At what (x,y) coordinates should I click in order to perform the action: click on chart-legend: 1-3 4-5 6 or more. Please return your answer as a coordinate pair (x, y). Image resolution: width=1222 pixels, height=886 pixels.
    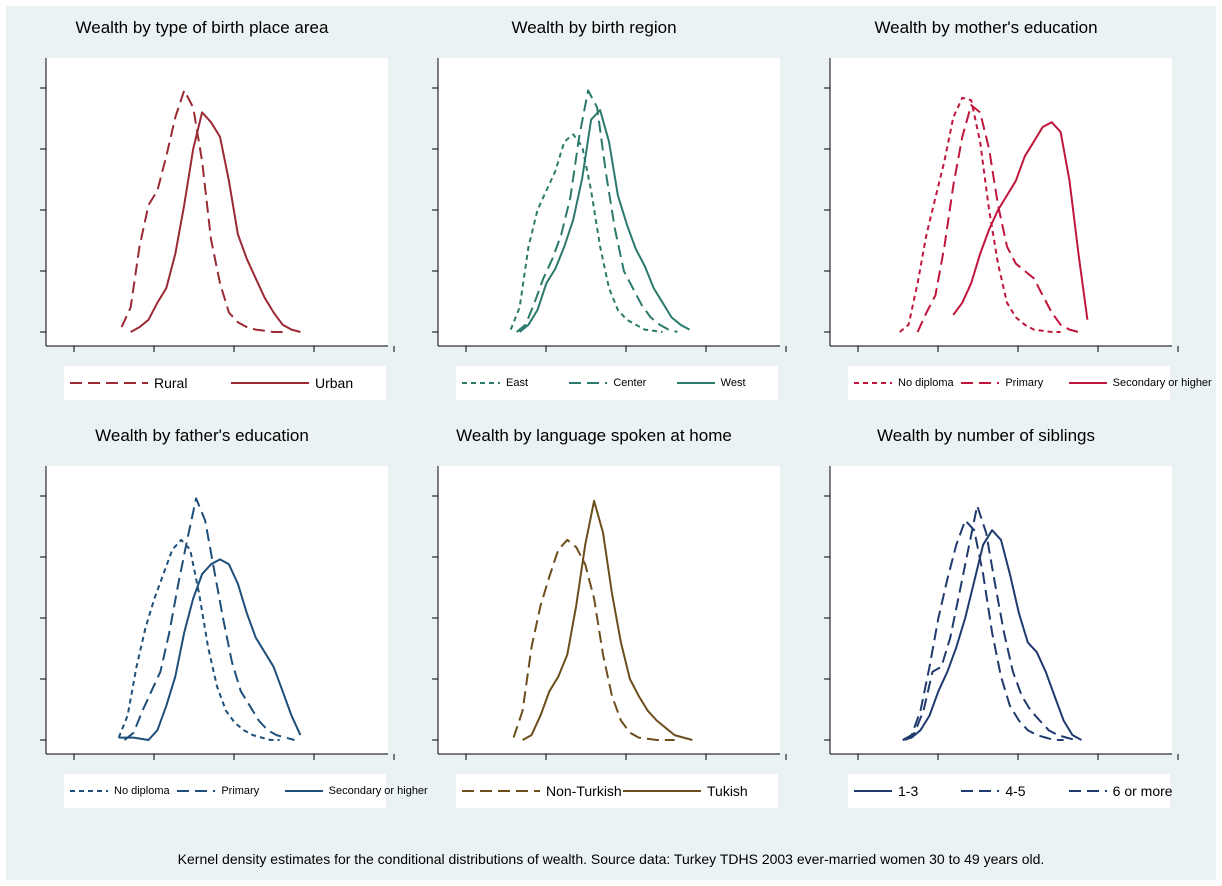
    Looking at the image, I should click on (1010, 791).